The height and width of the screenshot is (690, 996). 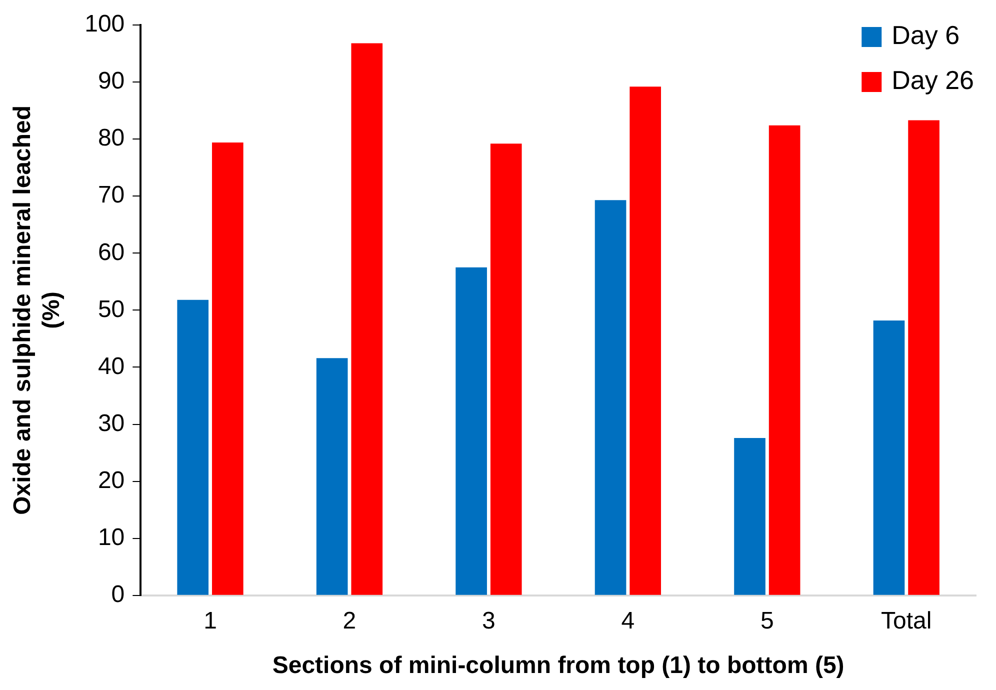 I want to click on y-tick-label: 10, so click(x=111, y=537).